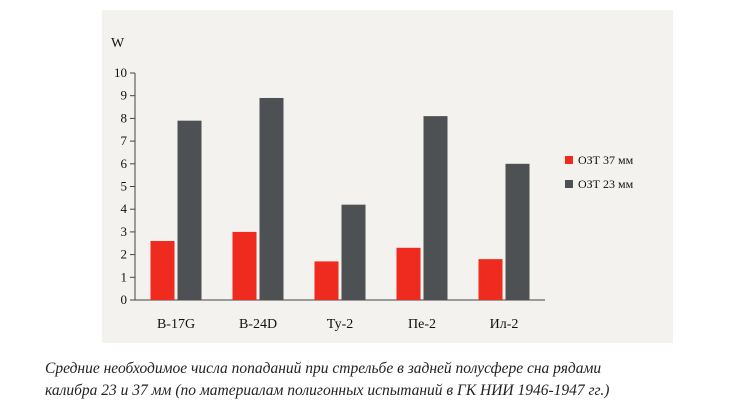  What do you see at coordinates (606, 160) in the screenshot?
I see `legend-label: ОЗТ 37 мм` at bounding box center [606, 160].